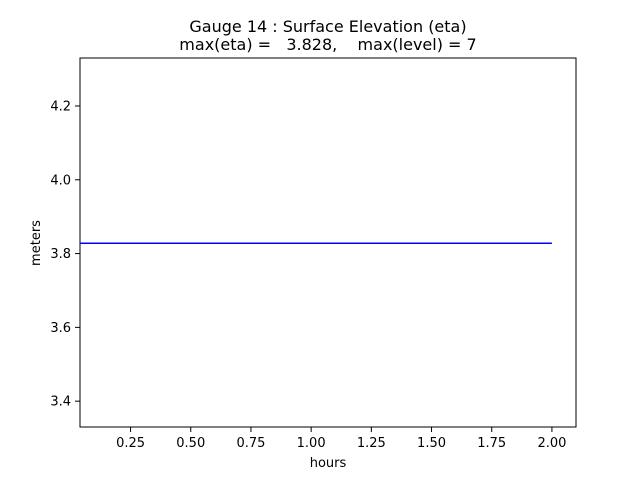 This screenshot has width=640, height=480. Describe the element at coordinates (327, 26) in the screenshot. I see `chart-title: Gauge 14 : Surface Elevation (eta)` at that location.